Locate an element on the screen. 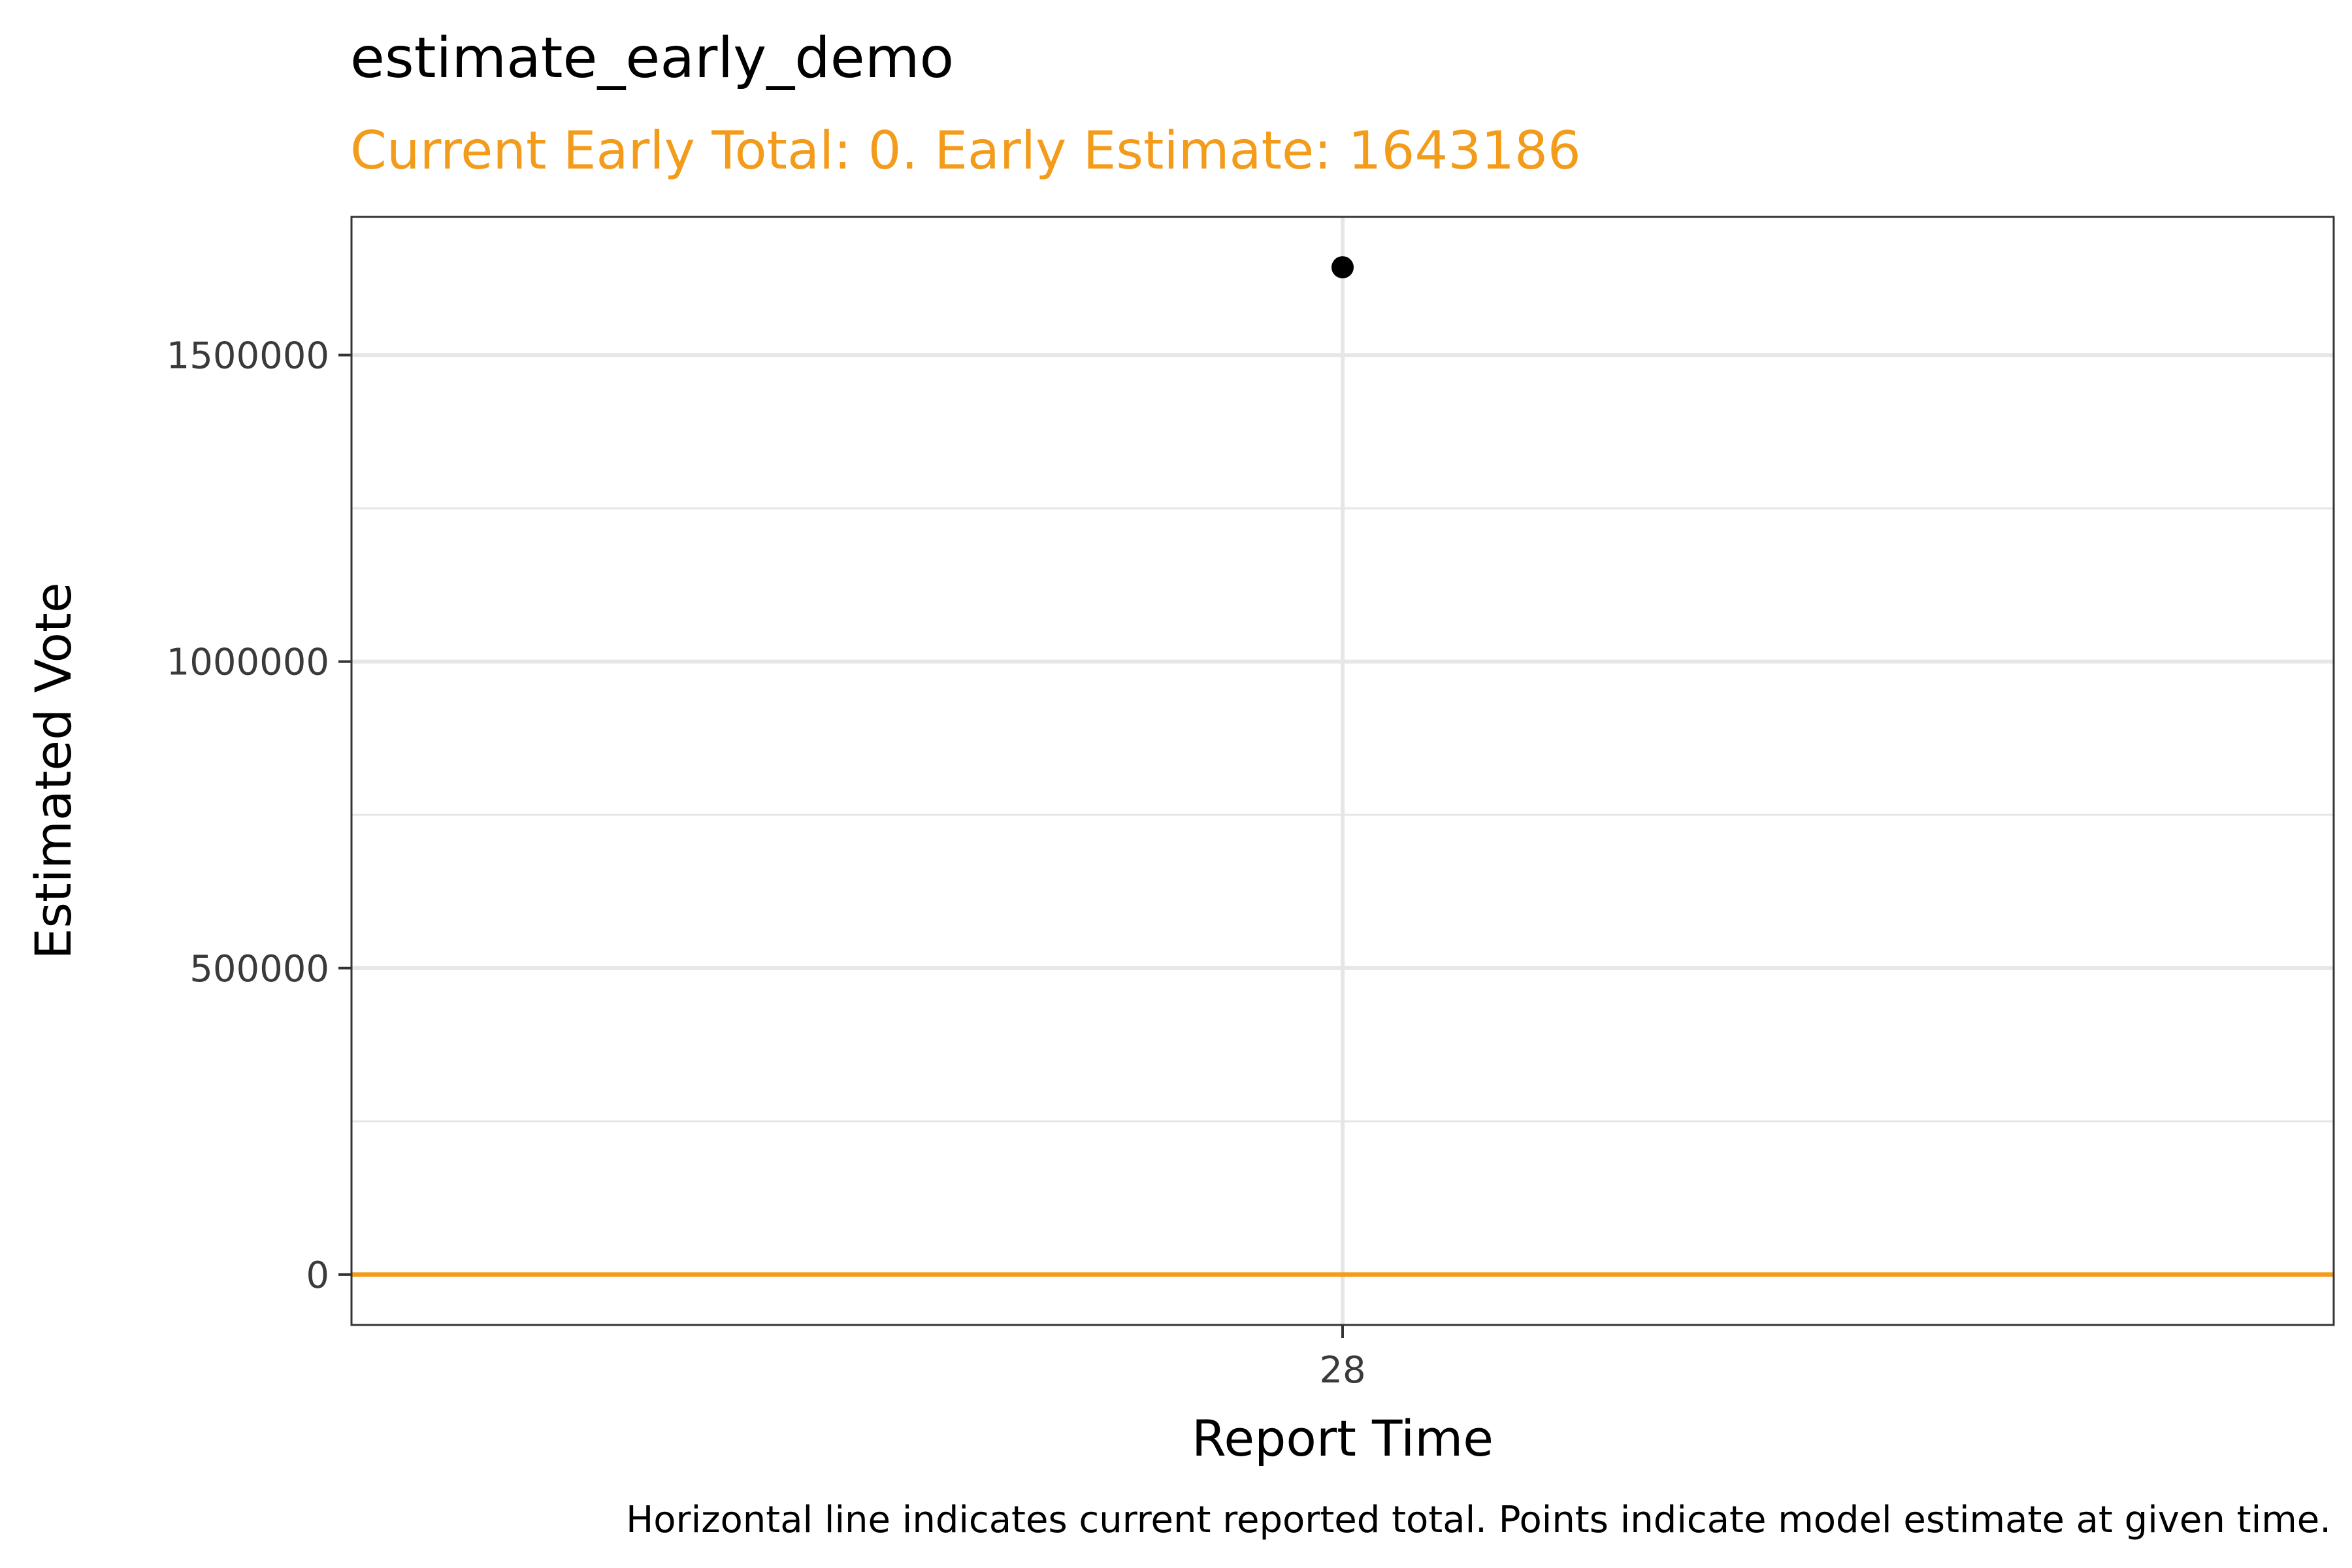 This screenshot has height=1568, width=2352. x-tick-label: 28 is located at coordinates (1342, 1370).